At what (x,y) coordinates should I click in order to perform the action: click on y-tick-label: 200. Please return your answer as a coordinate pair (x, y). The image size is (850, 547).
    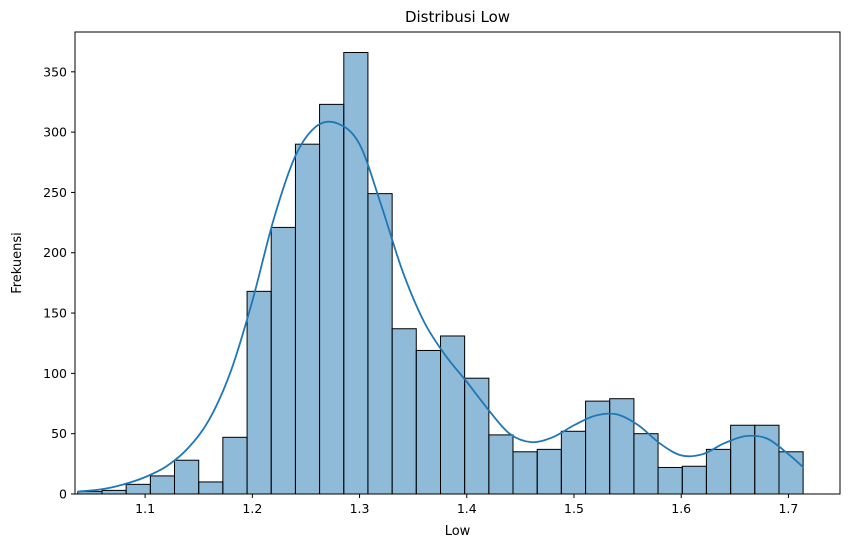
    Looking at the image, I should click on (55, 252).